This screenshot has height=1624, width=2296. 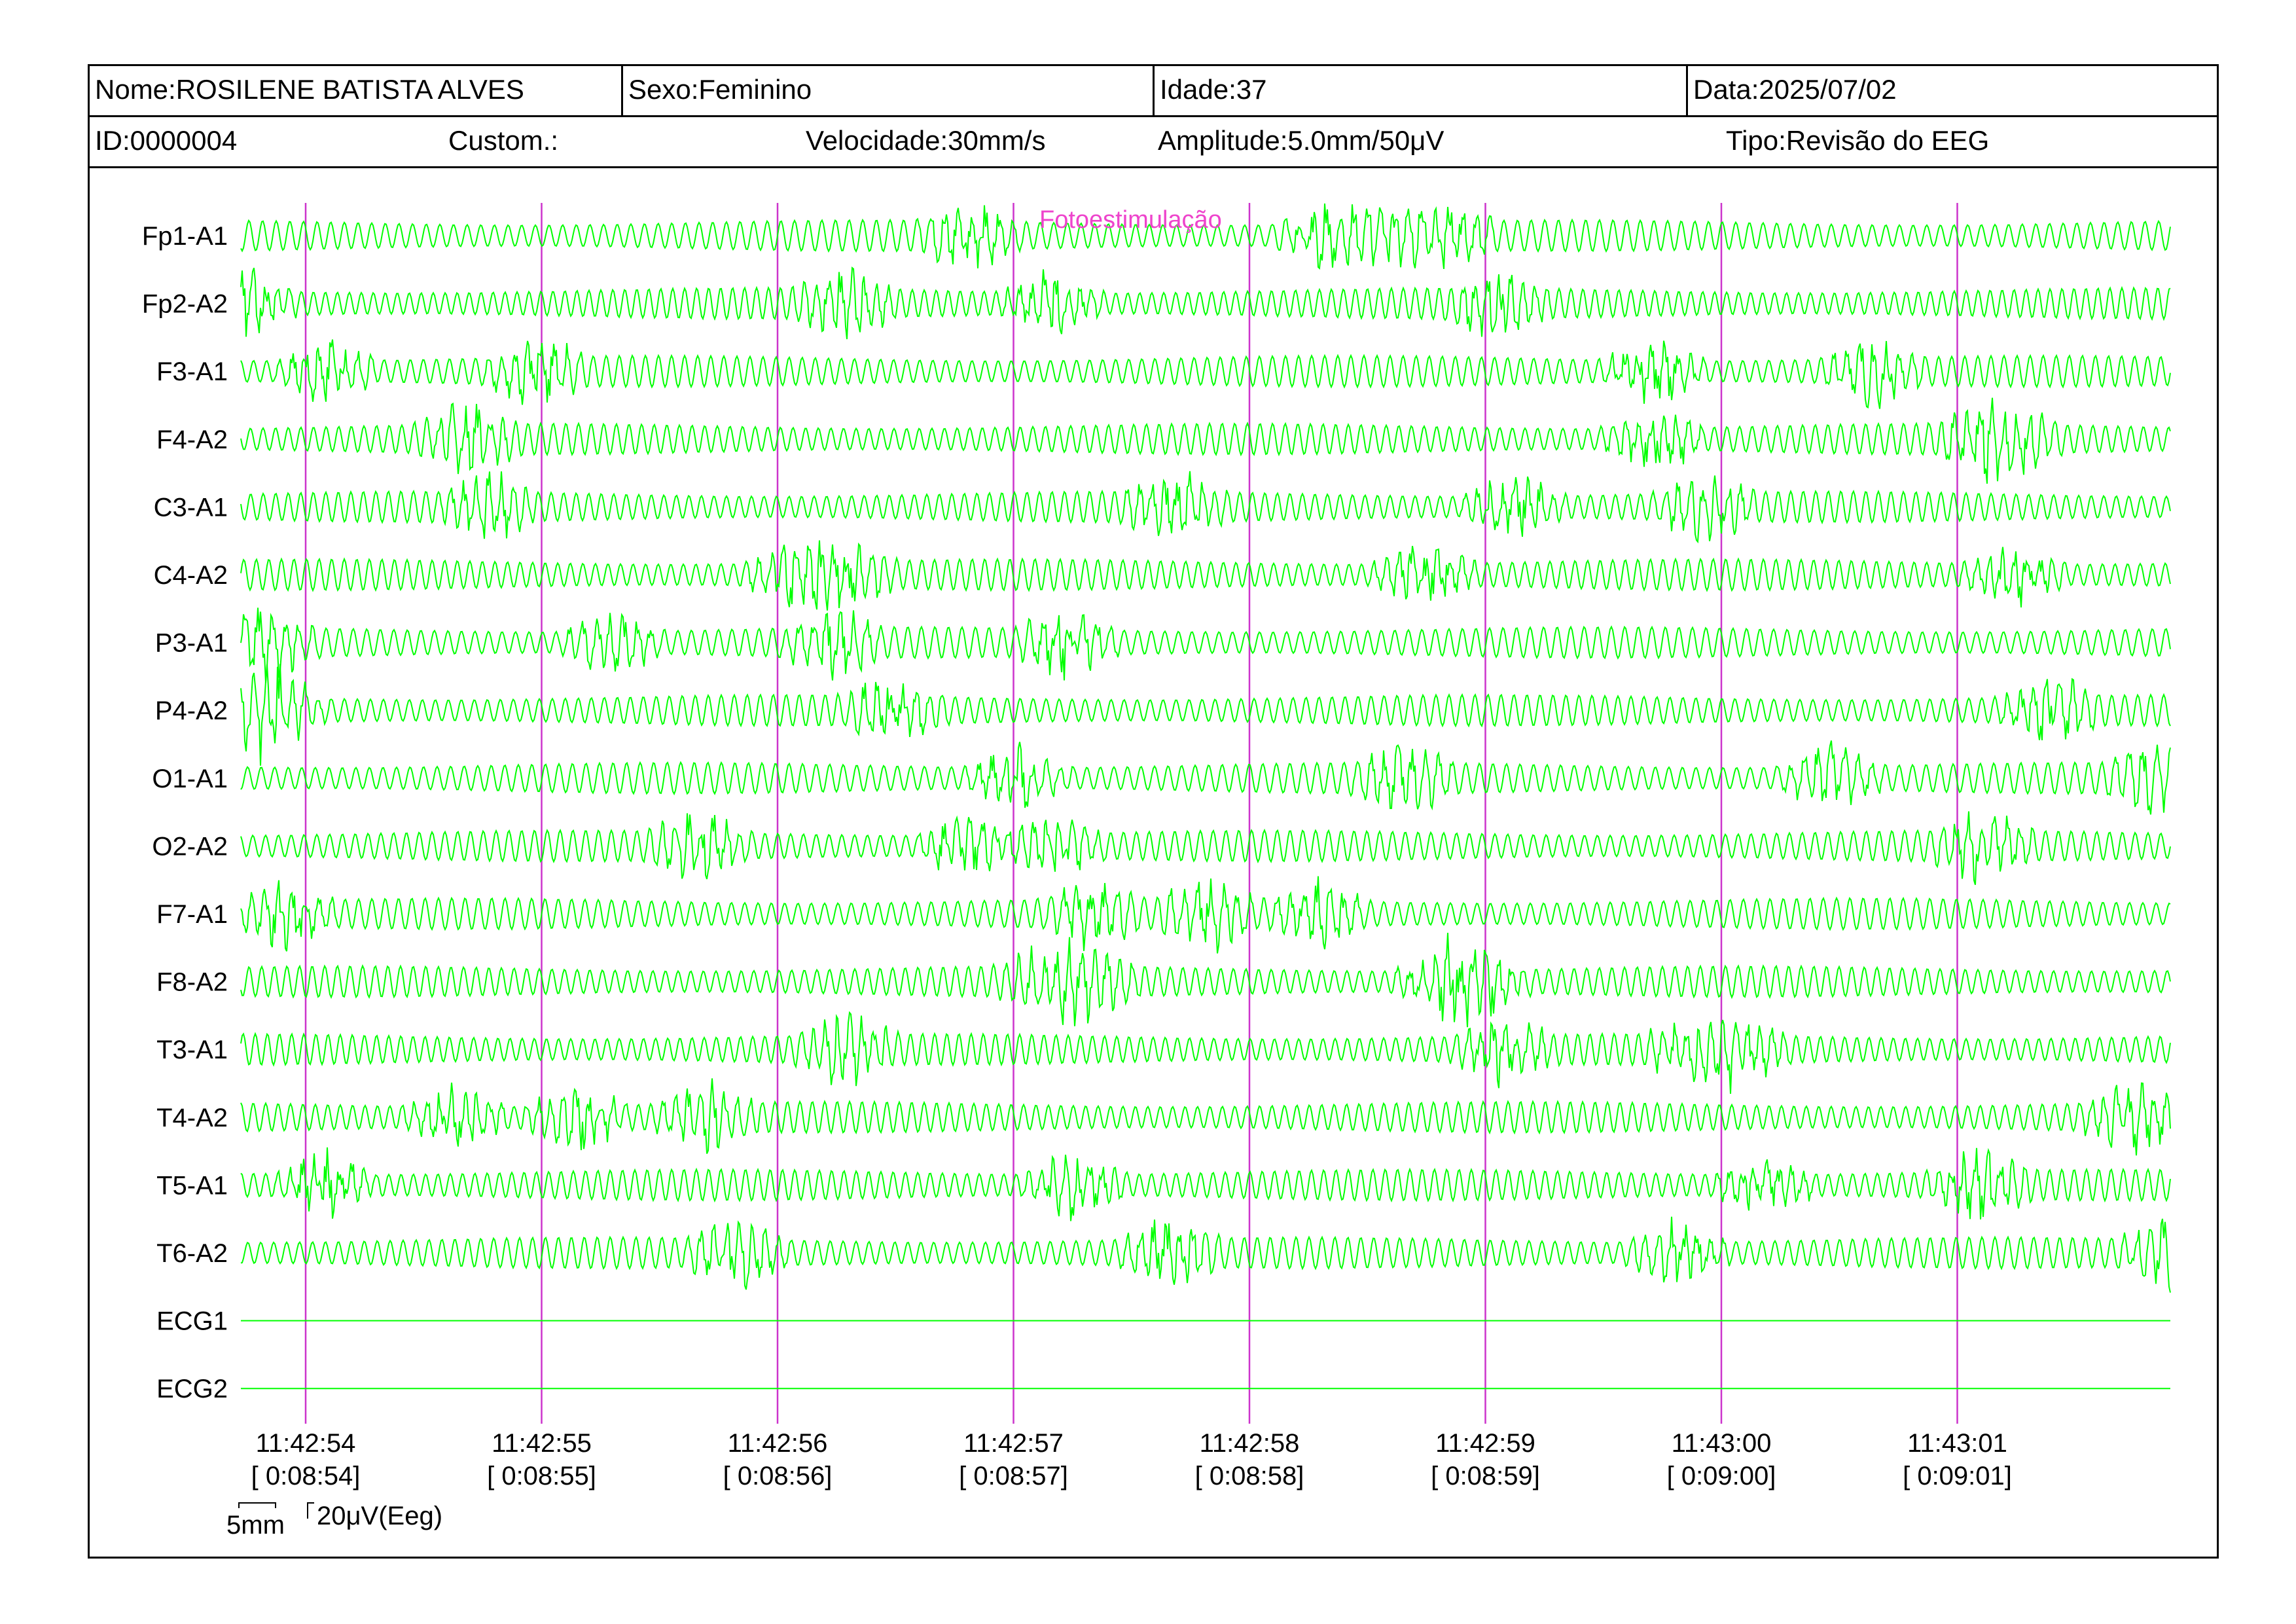 What do you see at coordinates (190, 847) in the screenshot?
I see `channel-label: O2-A2` at bounding box center [190, 847].